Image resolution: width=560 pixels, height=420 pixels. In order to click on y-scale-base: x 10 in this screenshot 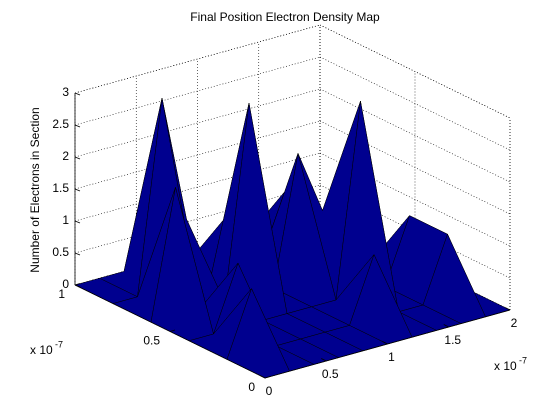, I will do `click(41, 350)`.